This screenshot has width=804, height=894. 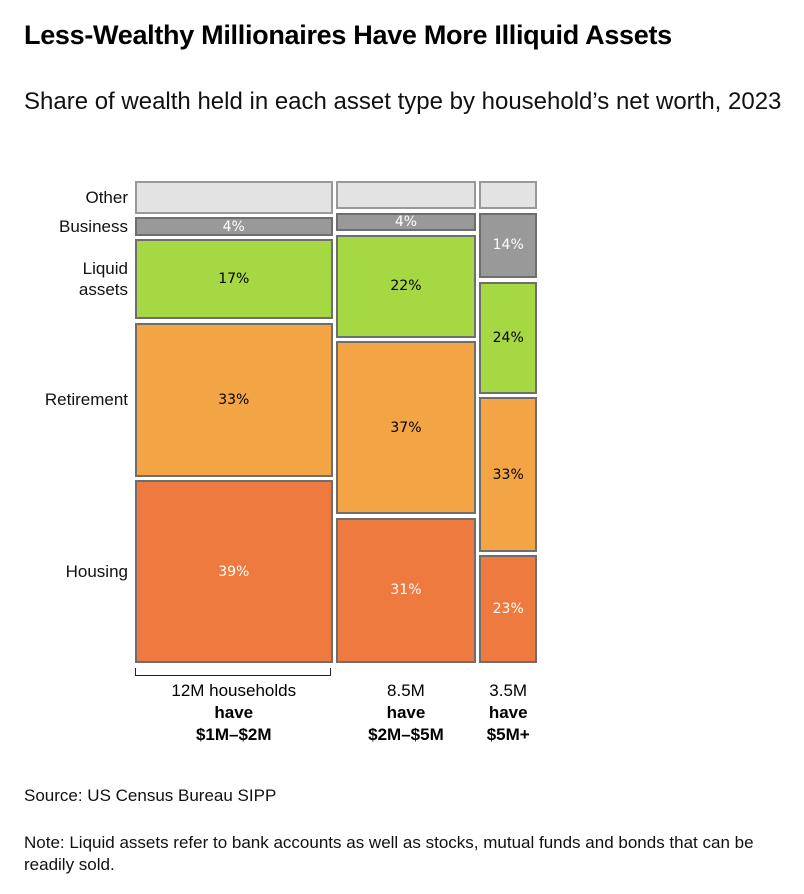 What do you see at coordinates (106, 197) in the screenshot?
I see `row-label: Other` at bounding box center [106, 197].